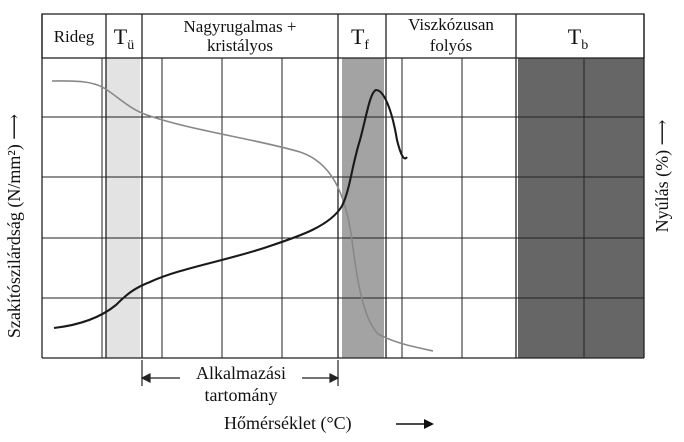  What do you see at coordinates (662, 175) in the screenshot?
I see `y-axis-right-label: Nyúlás (%) ⟶` at bounding box center [662, 175].